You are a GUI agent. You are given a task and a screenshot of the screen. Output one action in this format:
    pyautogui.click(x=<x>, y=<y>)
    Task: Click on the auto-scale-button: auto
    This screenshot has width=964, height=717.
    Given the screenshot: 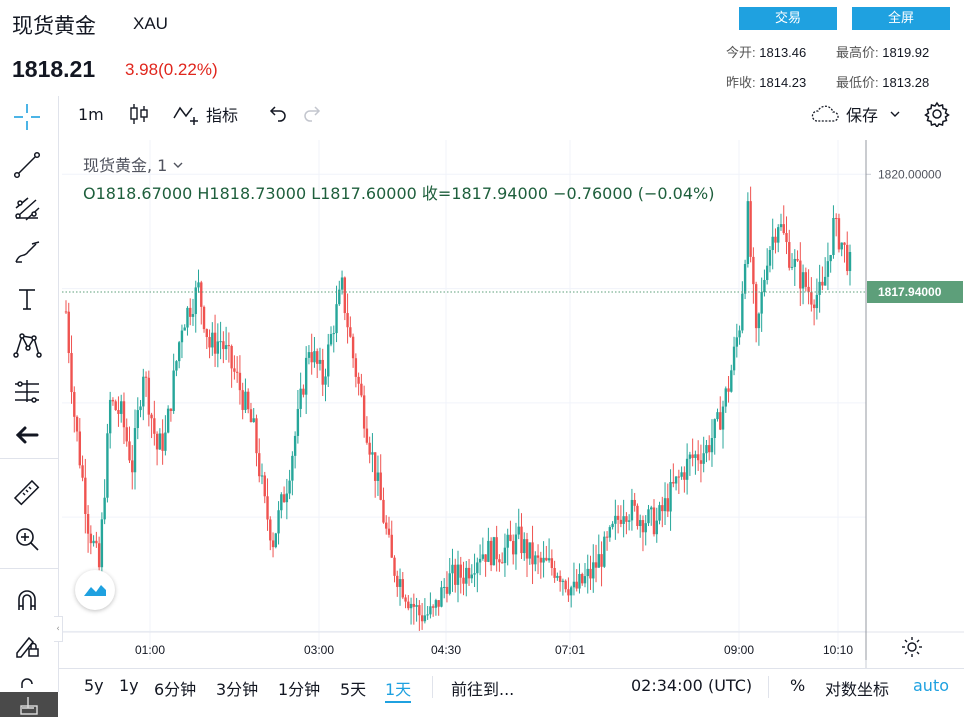 What is the action you would take?
    pyautogui.click(x=931, y=685)
    